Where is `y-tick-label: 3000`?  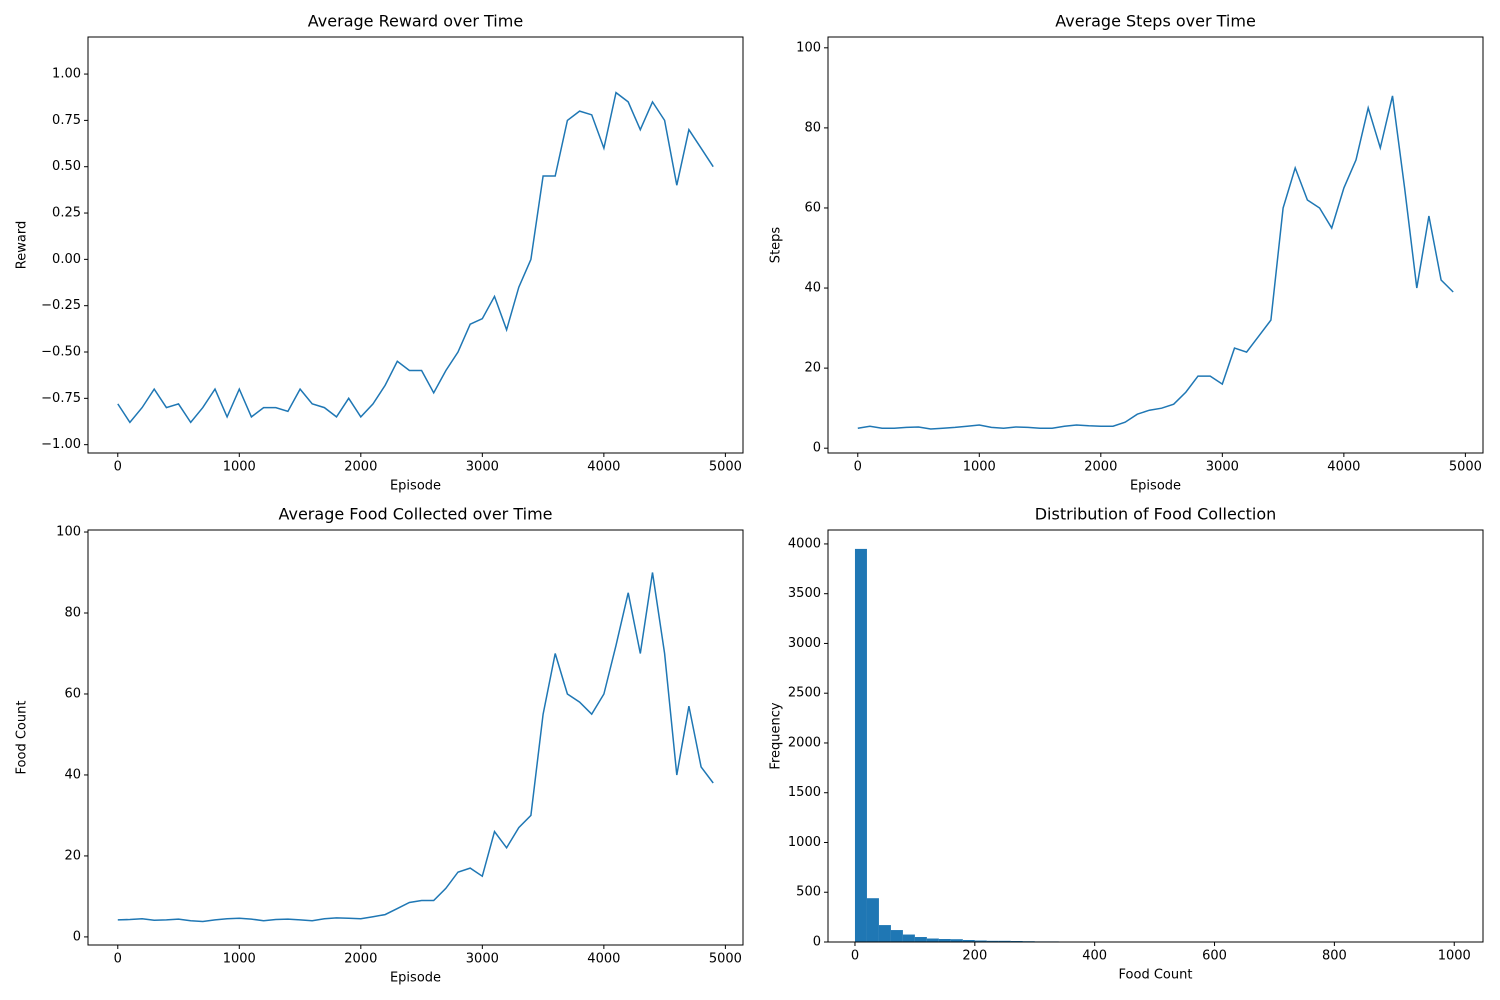
y-tick-label: 3000 is located at coordinates (804, 643).